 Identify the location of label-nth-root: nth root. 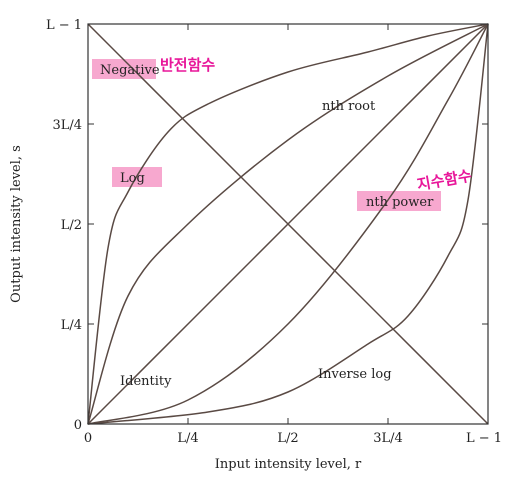
(349, 106).